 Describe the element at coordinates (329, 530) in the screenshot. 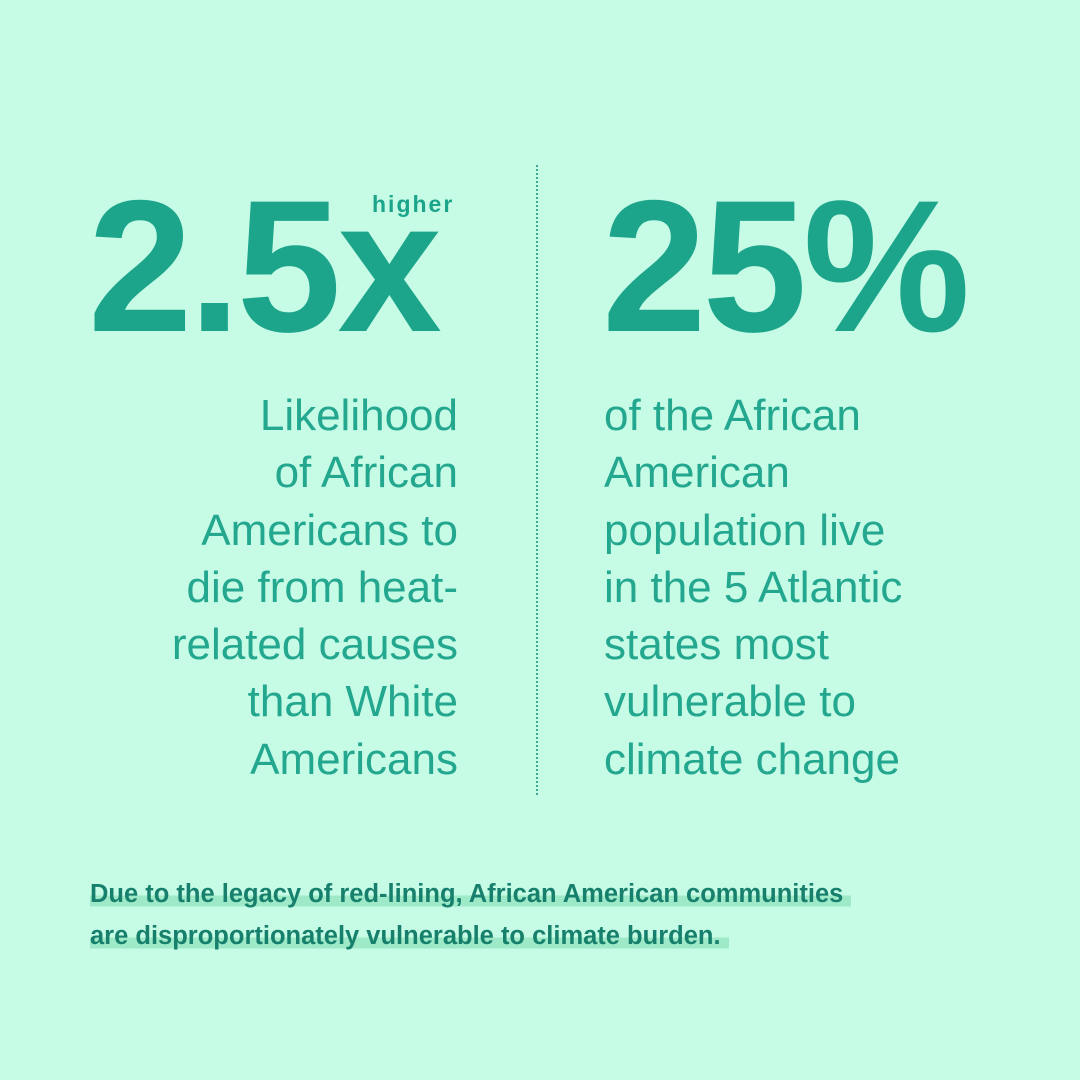

I see `description-line: Americans to` at that location.